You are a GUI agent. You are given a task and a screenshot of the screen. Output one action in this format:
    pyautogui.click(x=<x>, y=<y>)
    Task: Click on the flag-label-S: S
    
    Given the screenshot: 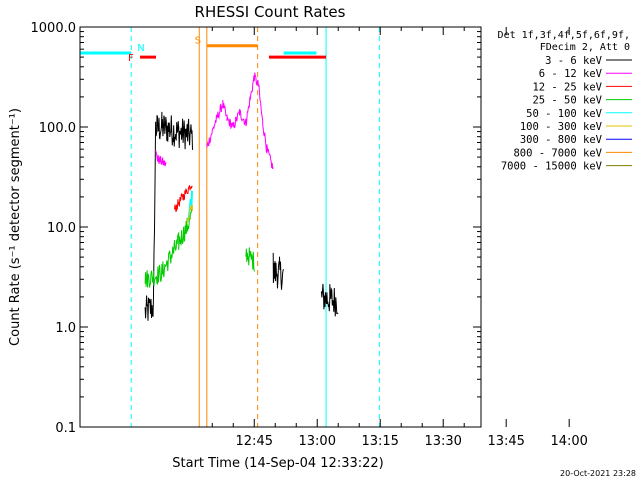 What is the action you would take?
    pyautogui.click(x=198, y=41)
    